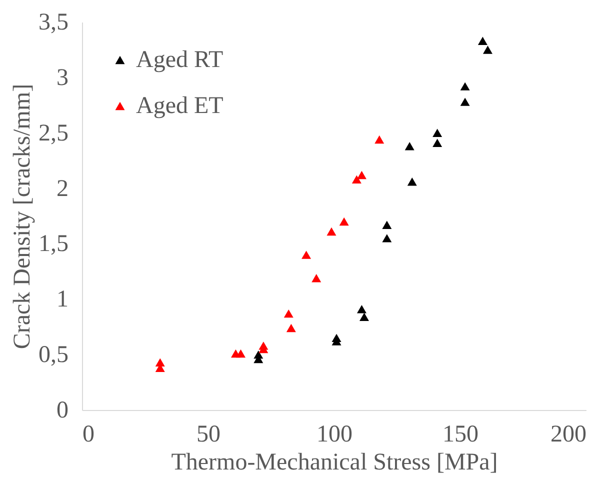 This screenshot has width=611, height=484. I want to click on legend-label: Aged ET, so click(180, 106).